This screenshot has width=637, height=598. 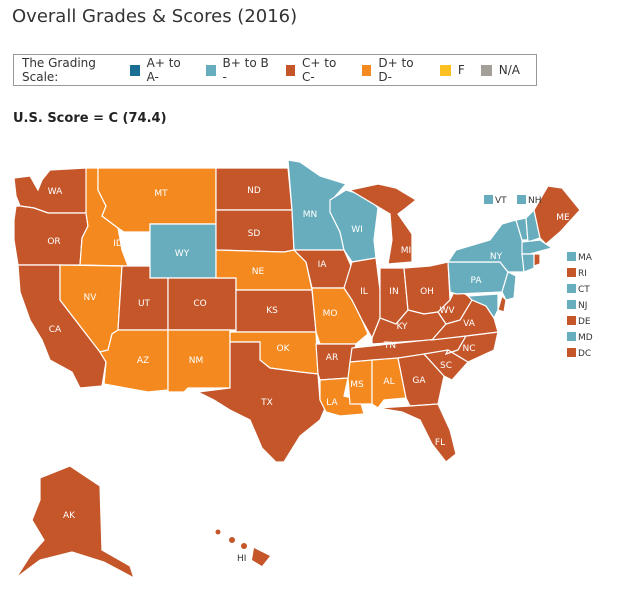 What do you see at coordinates (402, 327) in the screenshot?
I see `label-ky: KY` at bounding box center [402, 327].